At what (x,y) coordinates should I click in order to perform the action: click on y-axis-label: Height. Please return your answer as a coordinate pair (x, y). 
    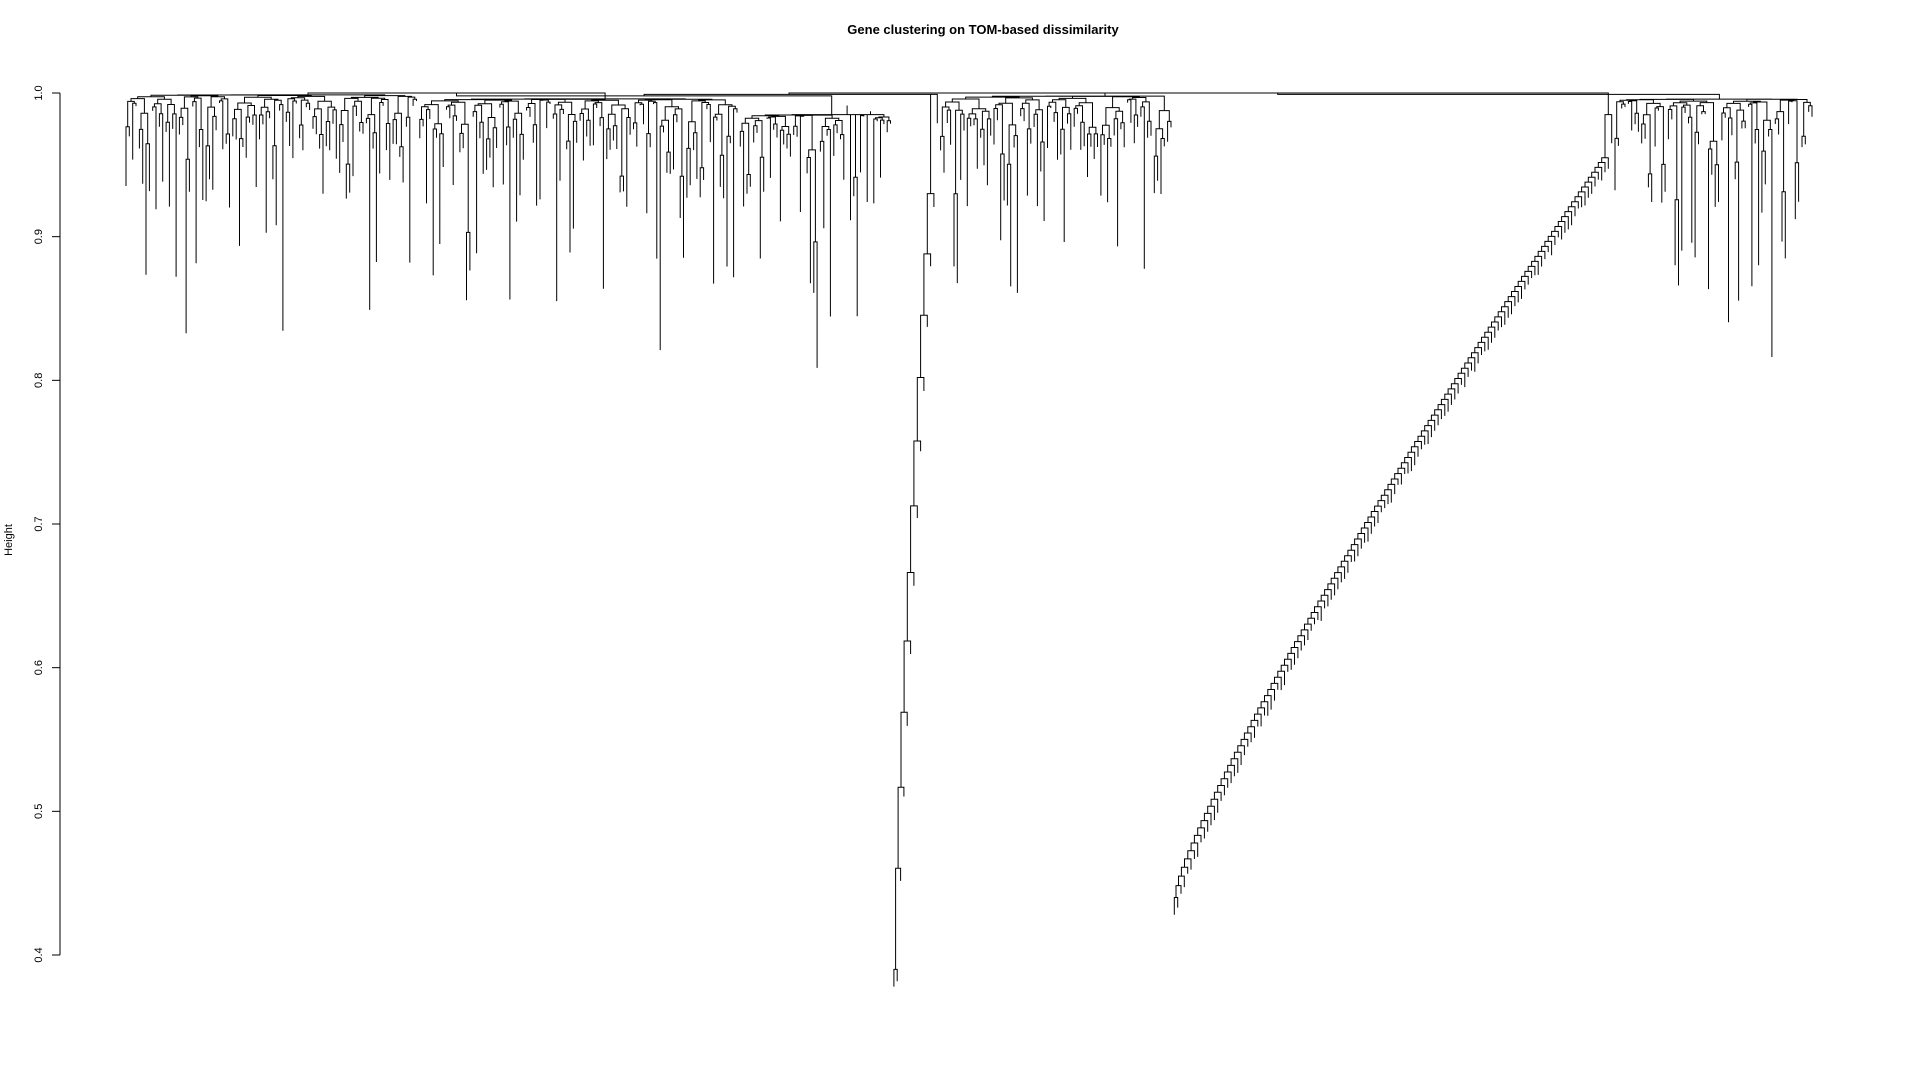
    Looking at the image, I should click on (9, 540).